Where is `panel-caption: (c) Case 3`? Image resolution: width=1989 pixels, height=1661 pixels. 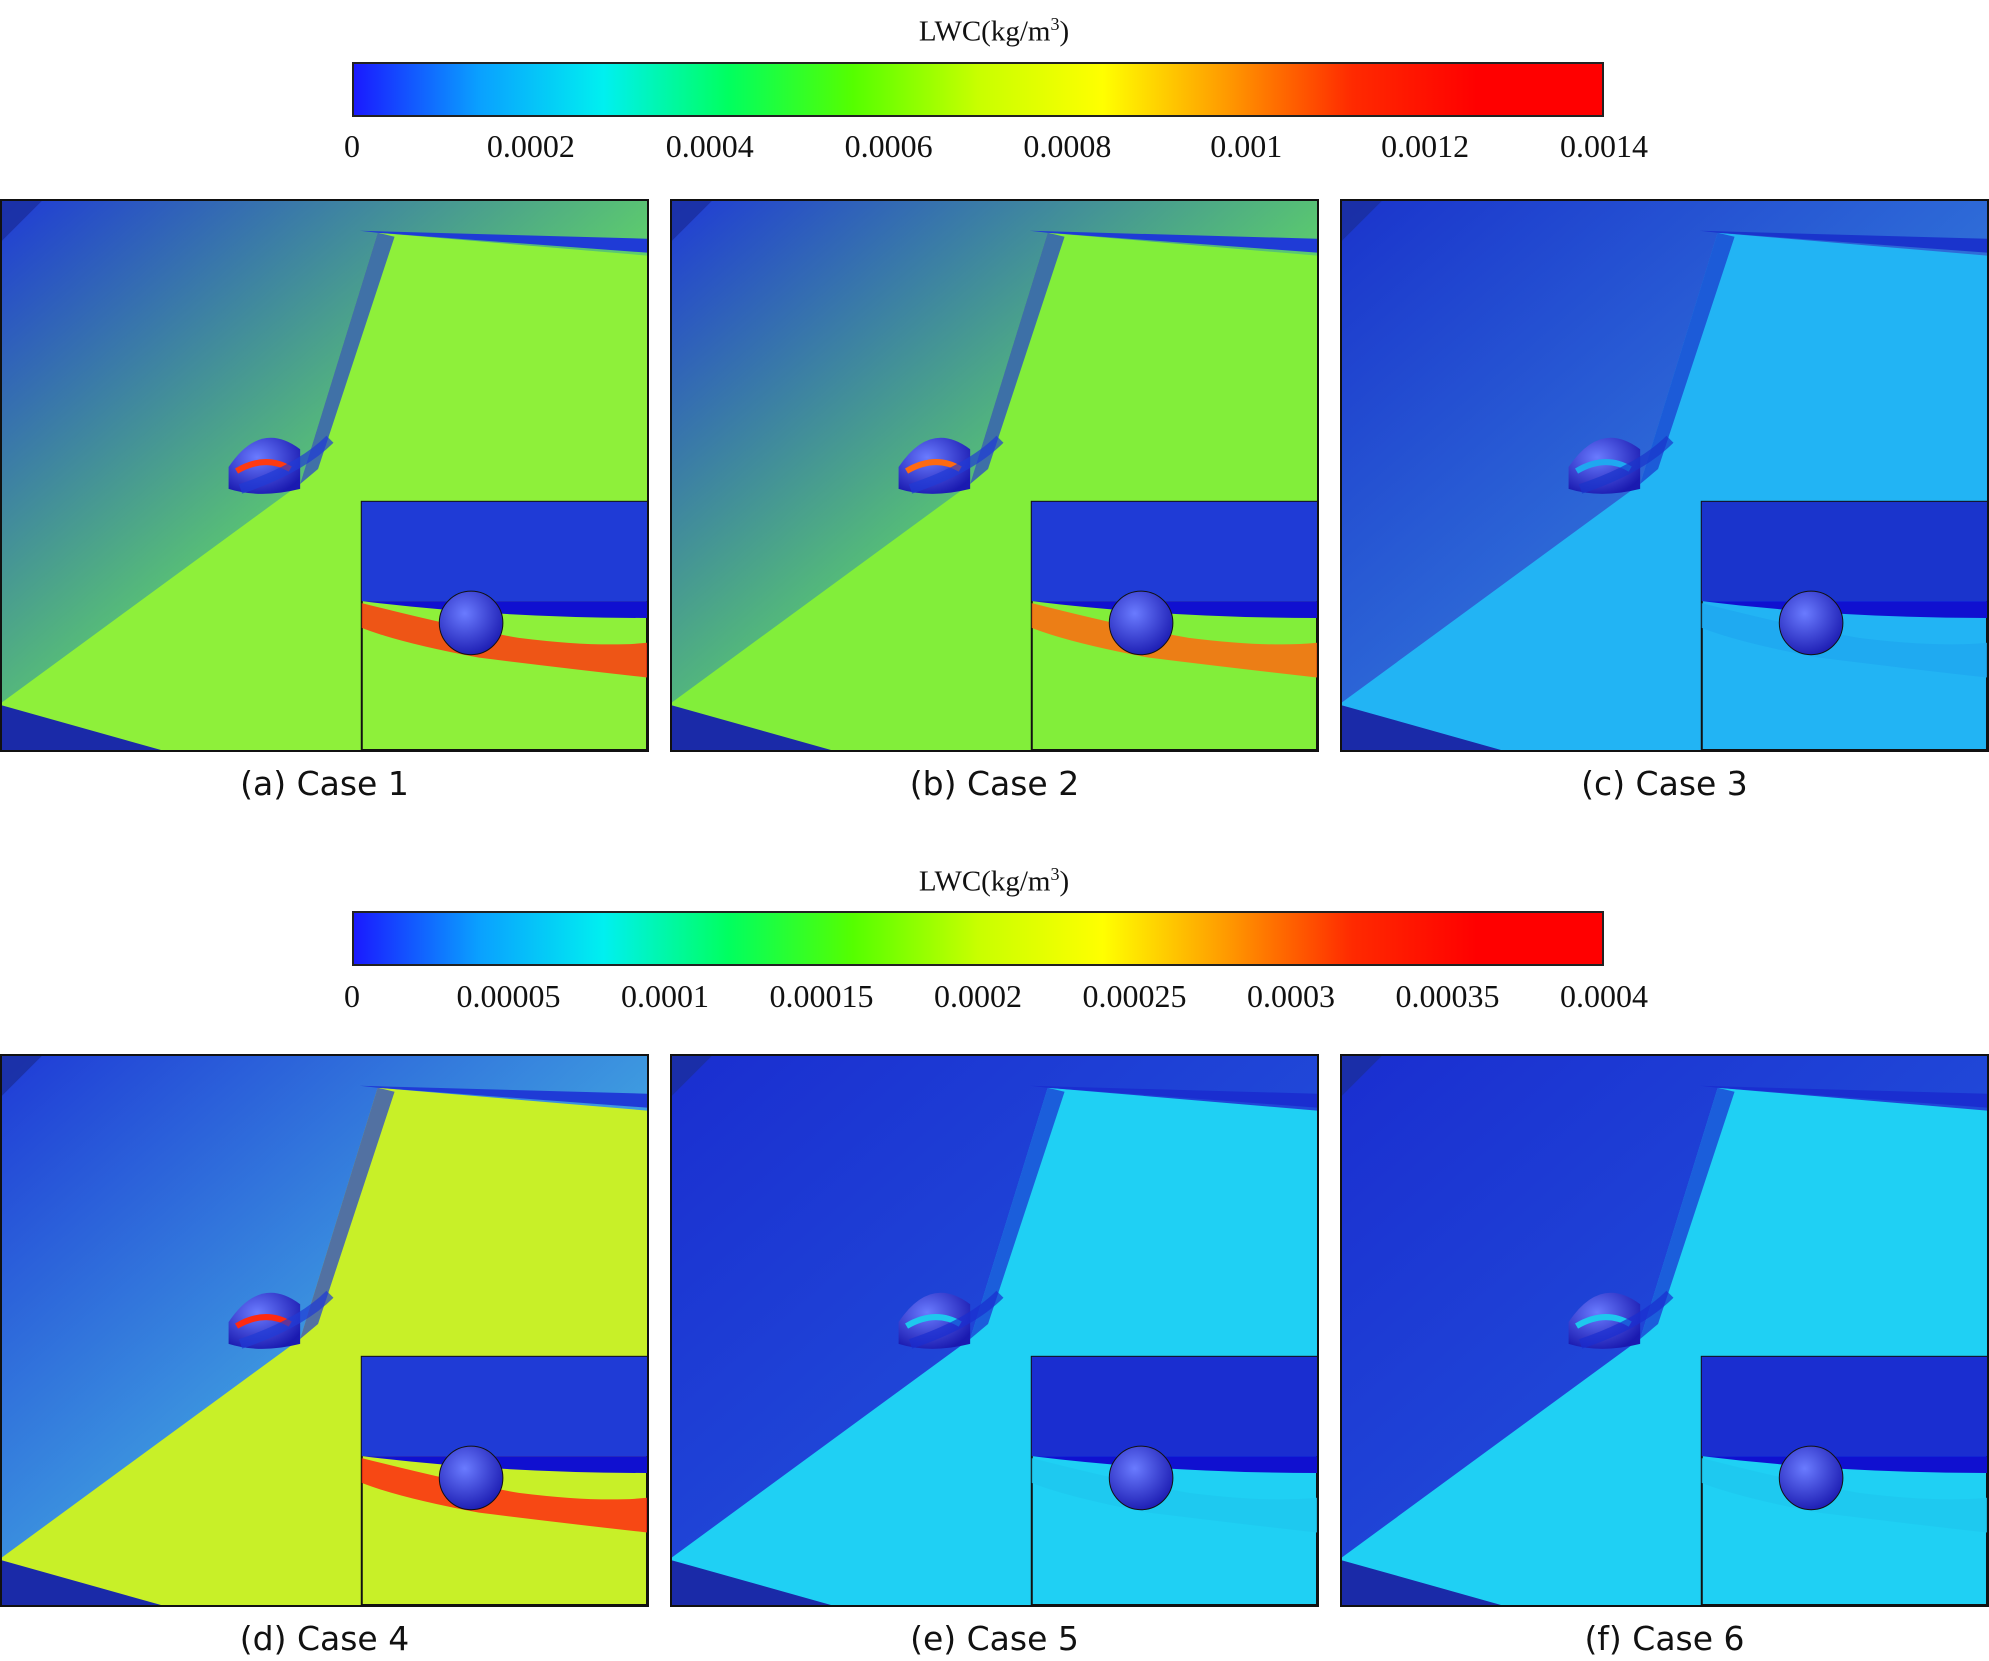 panel-caption: (c) Case 3 is located at coordinates (1664, 783).